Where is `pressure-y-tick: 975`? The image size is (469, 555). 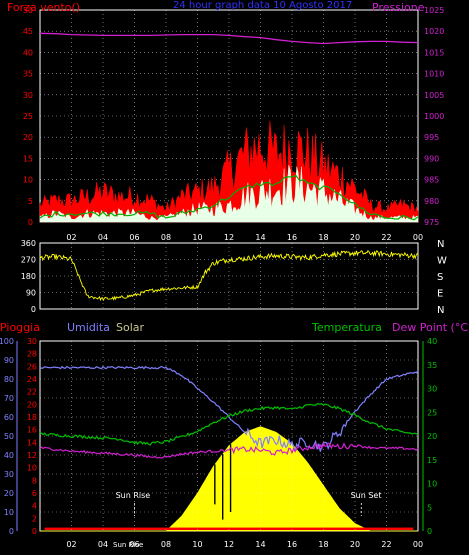 pressure-y-tick: 975 is located at coordinates (431, 222).